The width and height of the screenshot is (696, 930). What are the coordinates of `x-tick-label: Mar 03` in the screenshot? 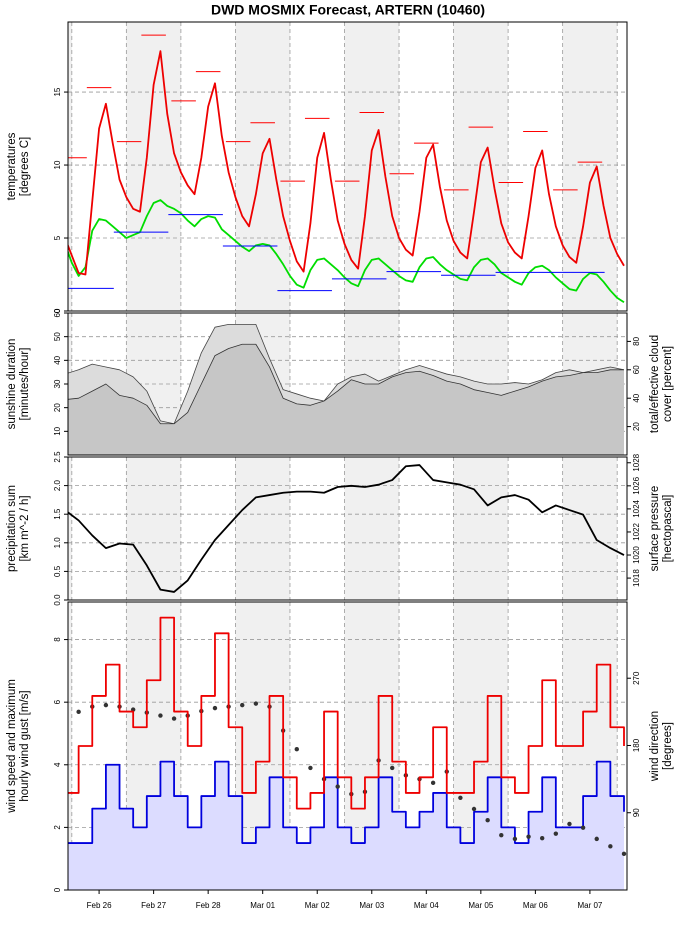 It's located at (371, 905).